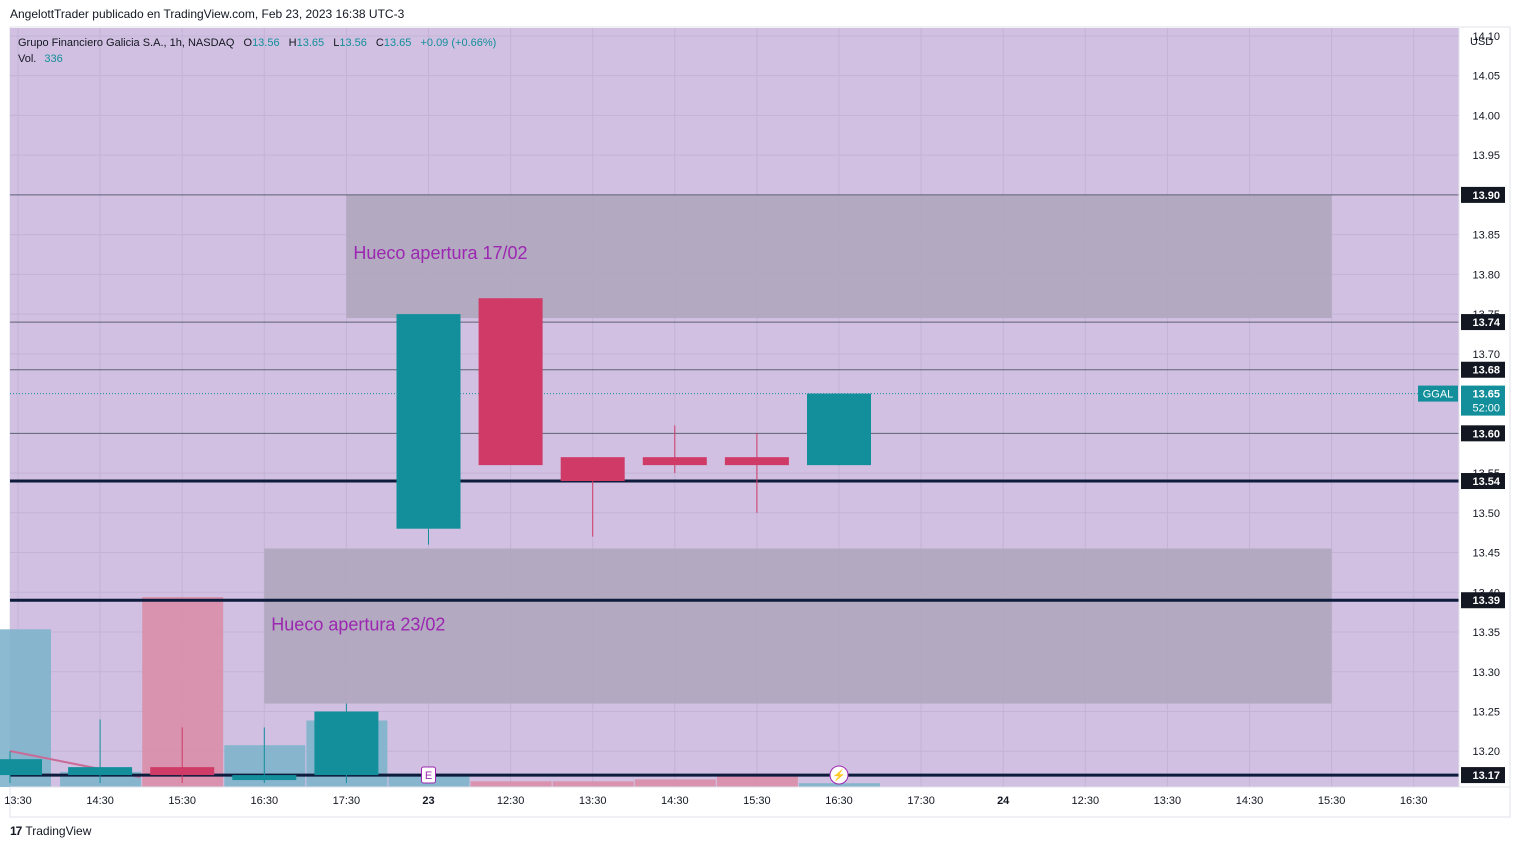 Image resolution: width=1520 pixels, height=850 pixels. I want to click on earnings-marker-text: E, so click(428, 776).